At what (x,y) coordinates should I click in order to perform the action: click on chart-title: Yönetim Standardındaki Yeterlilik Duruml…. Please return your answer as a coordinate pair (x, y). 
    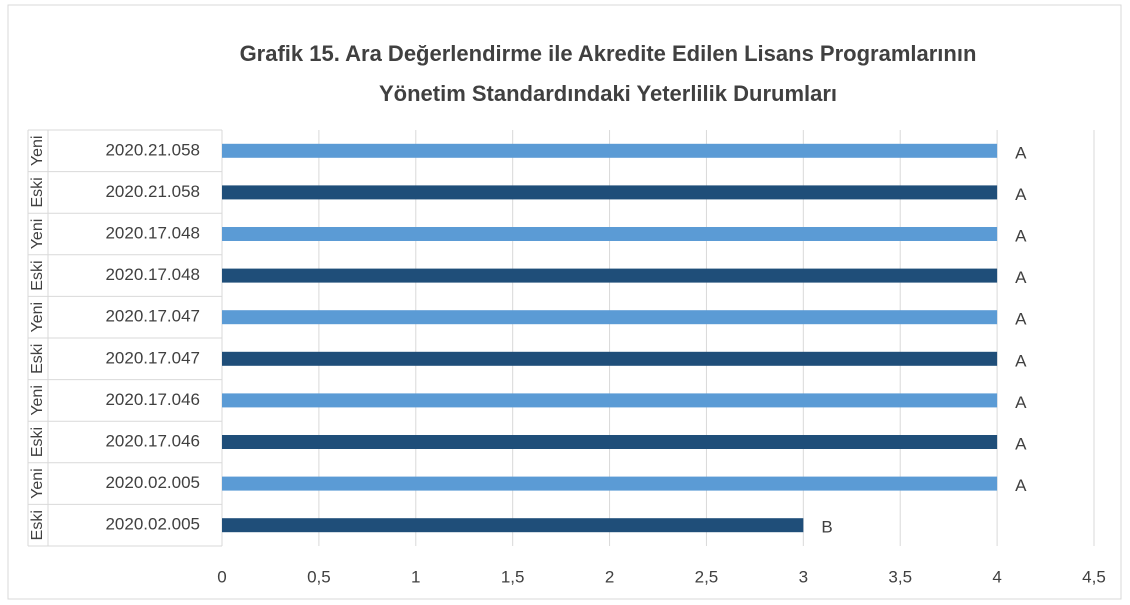
    Looking at the image, I should click on (608, 93).